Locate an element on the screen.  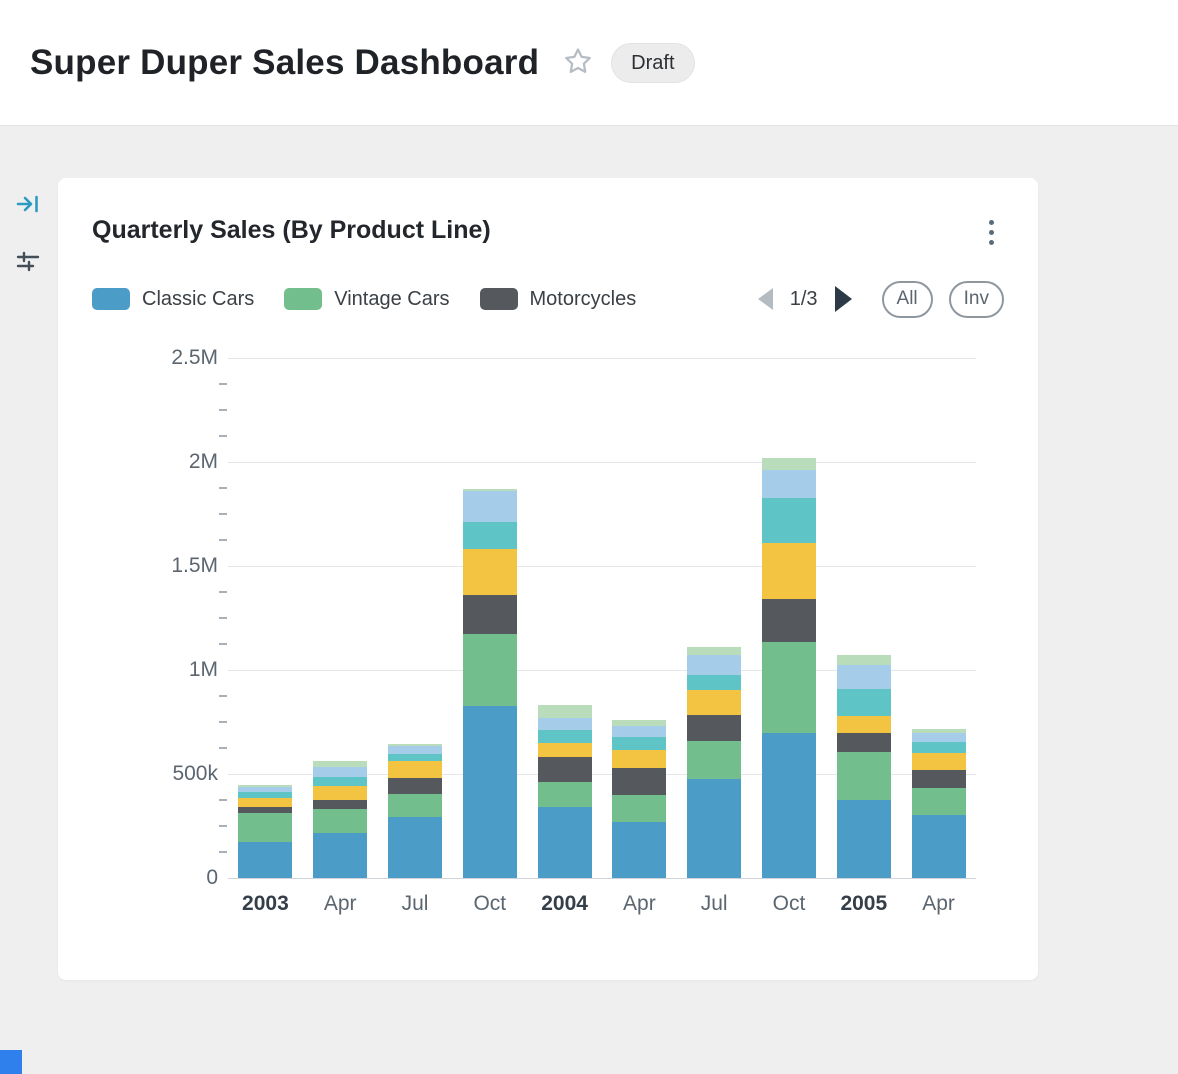
legend-item: Motorcycles is located at coordinates (558, 299).